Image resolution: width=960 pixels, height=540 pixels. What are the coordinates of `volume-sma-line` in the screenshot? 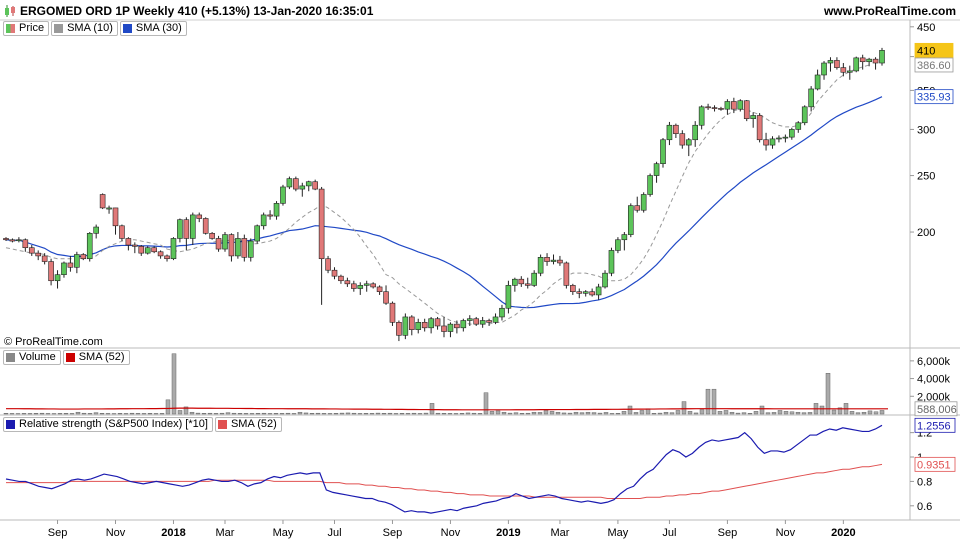 It's located at (447, 409).